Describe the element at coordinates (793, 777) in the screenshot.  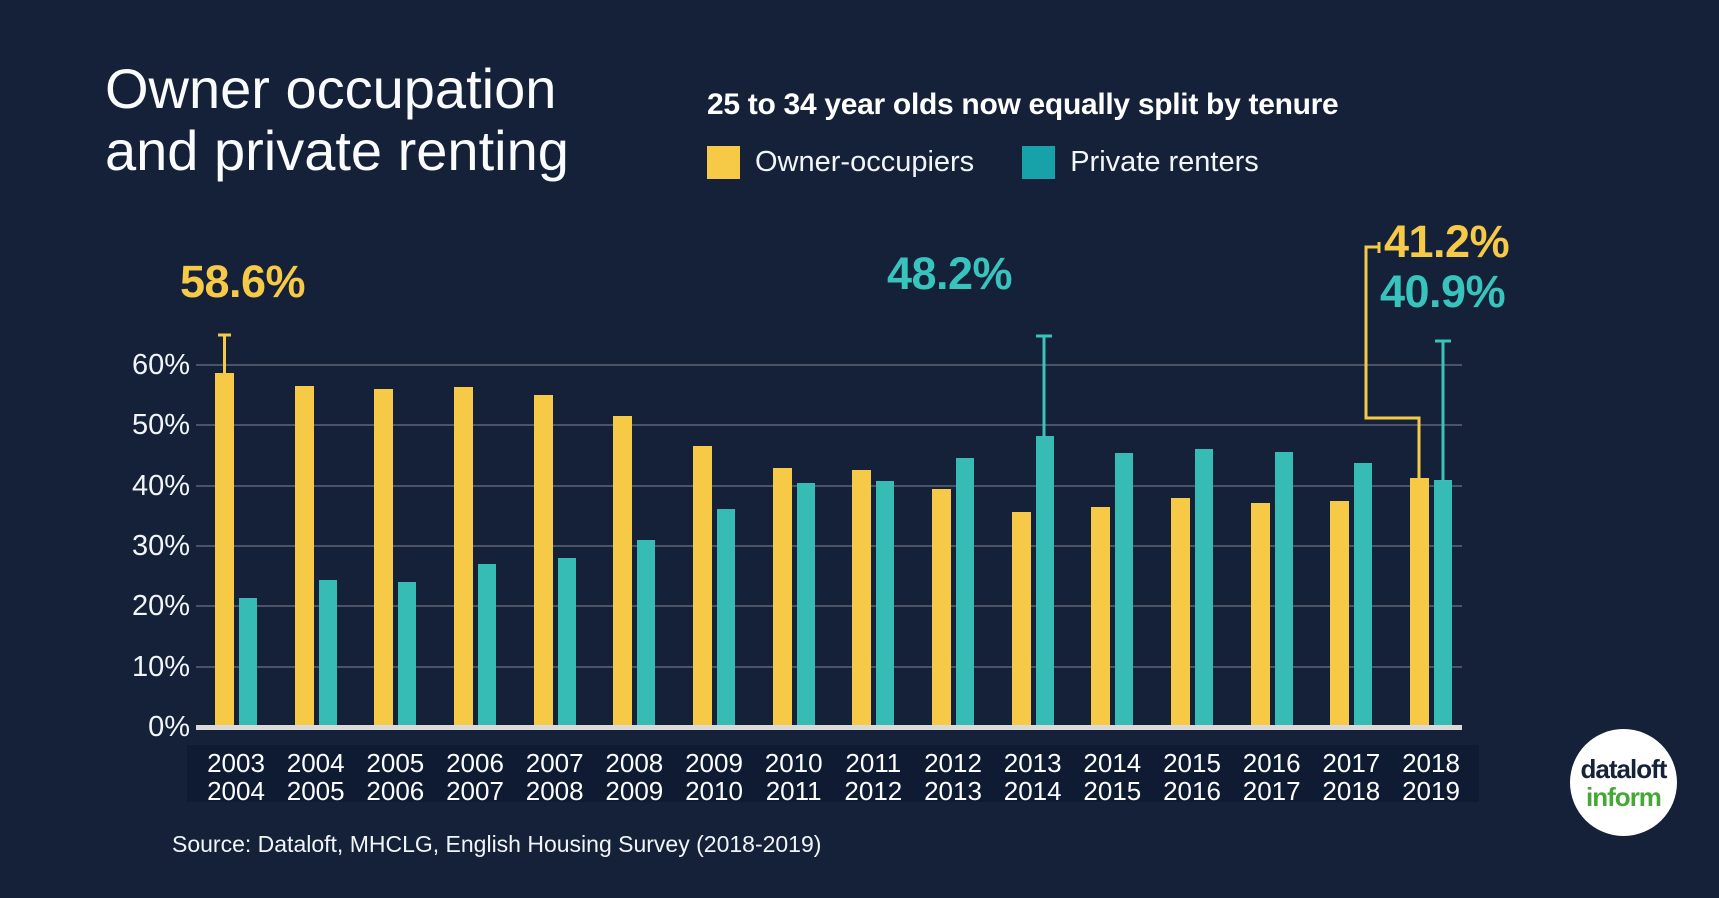
I see `x-axis-label-2010-2011: 2010 2011` at that location.